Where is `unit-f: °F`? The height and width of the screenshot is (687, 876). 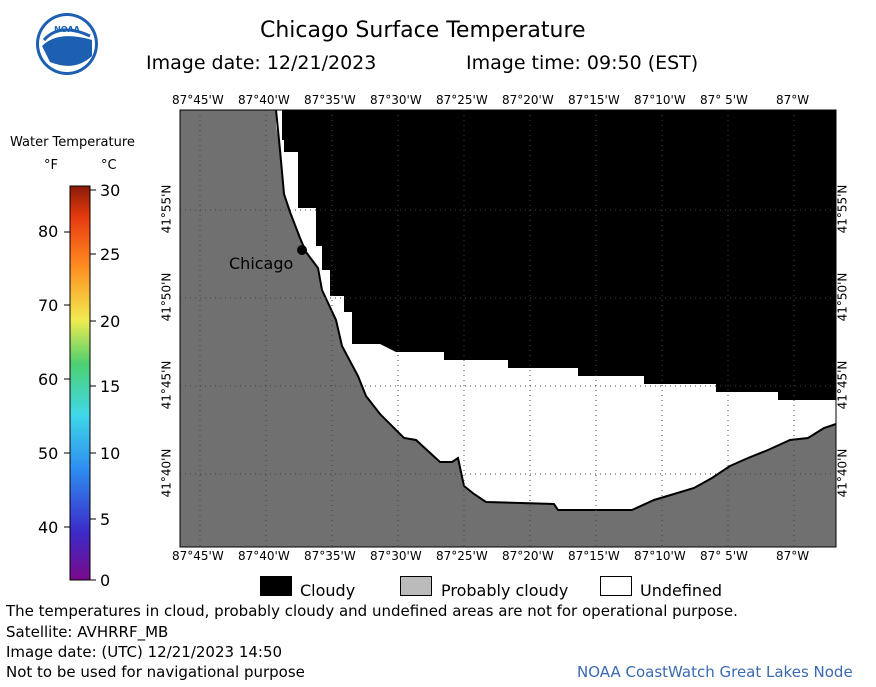
unit-f: °F is located at coordinates (51, 165).